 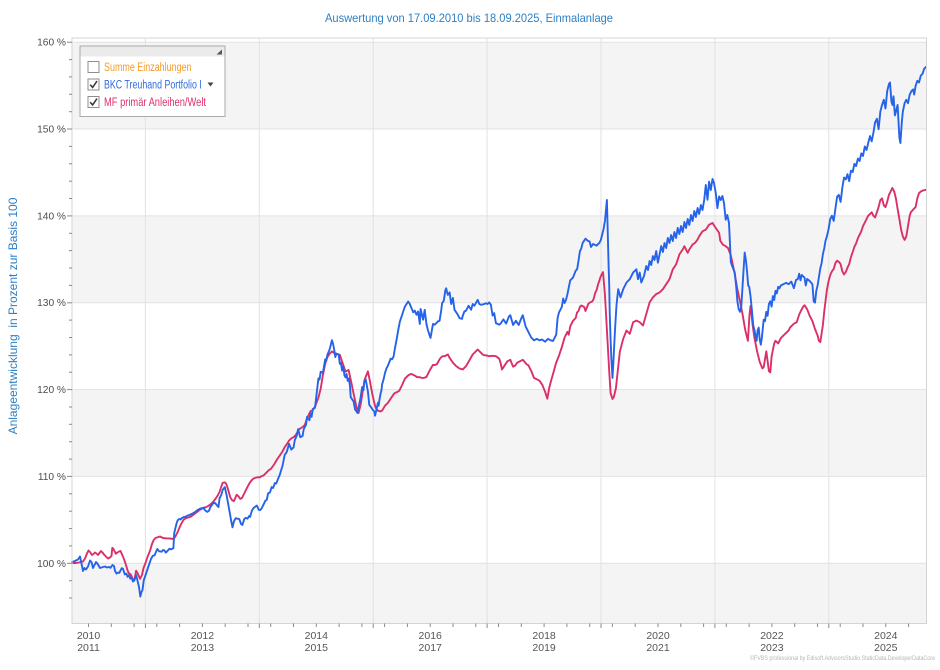 I want to click on svg-text: MF primär Anleihen/Welt, so click(x=155, y=103).